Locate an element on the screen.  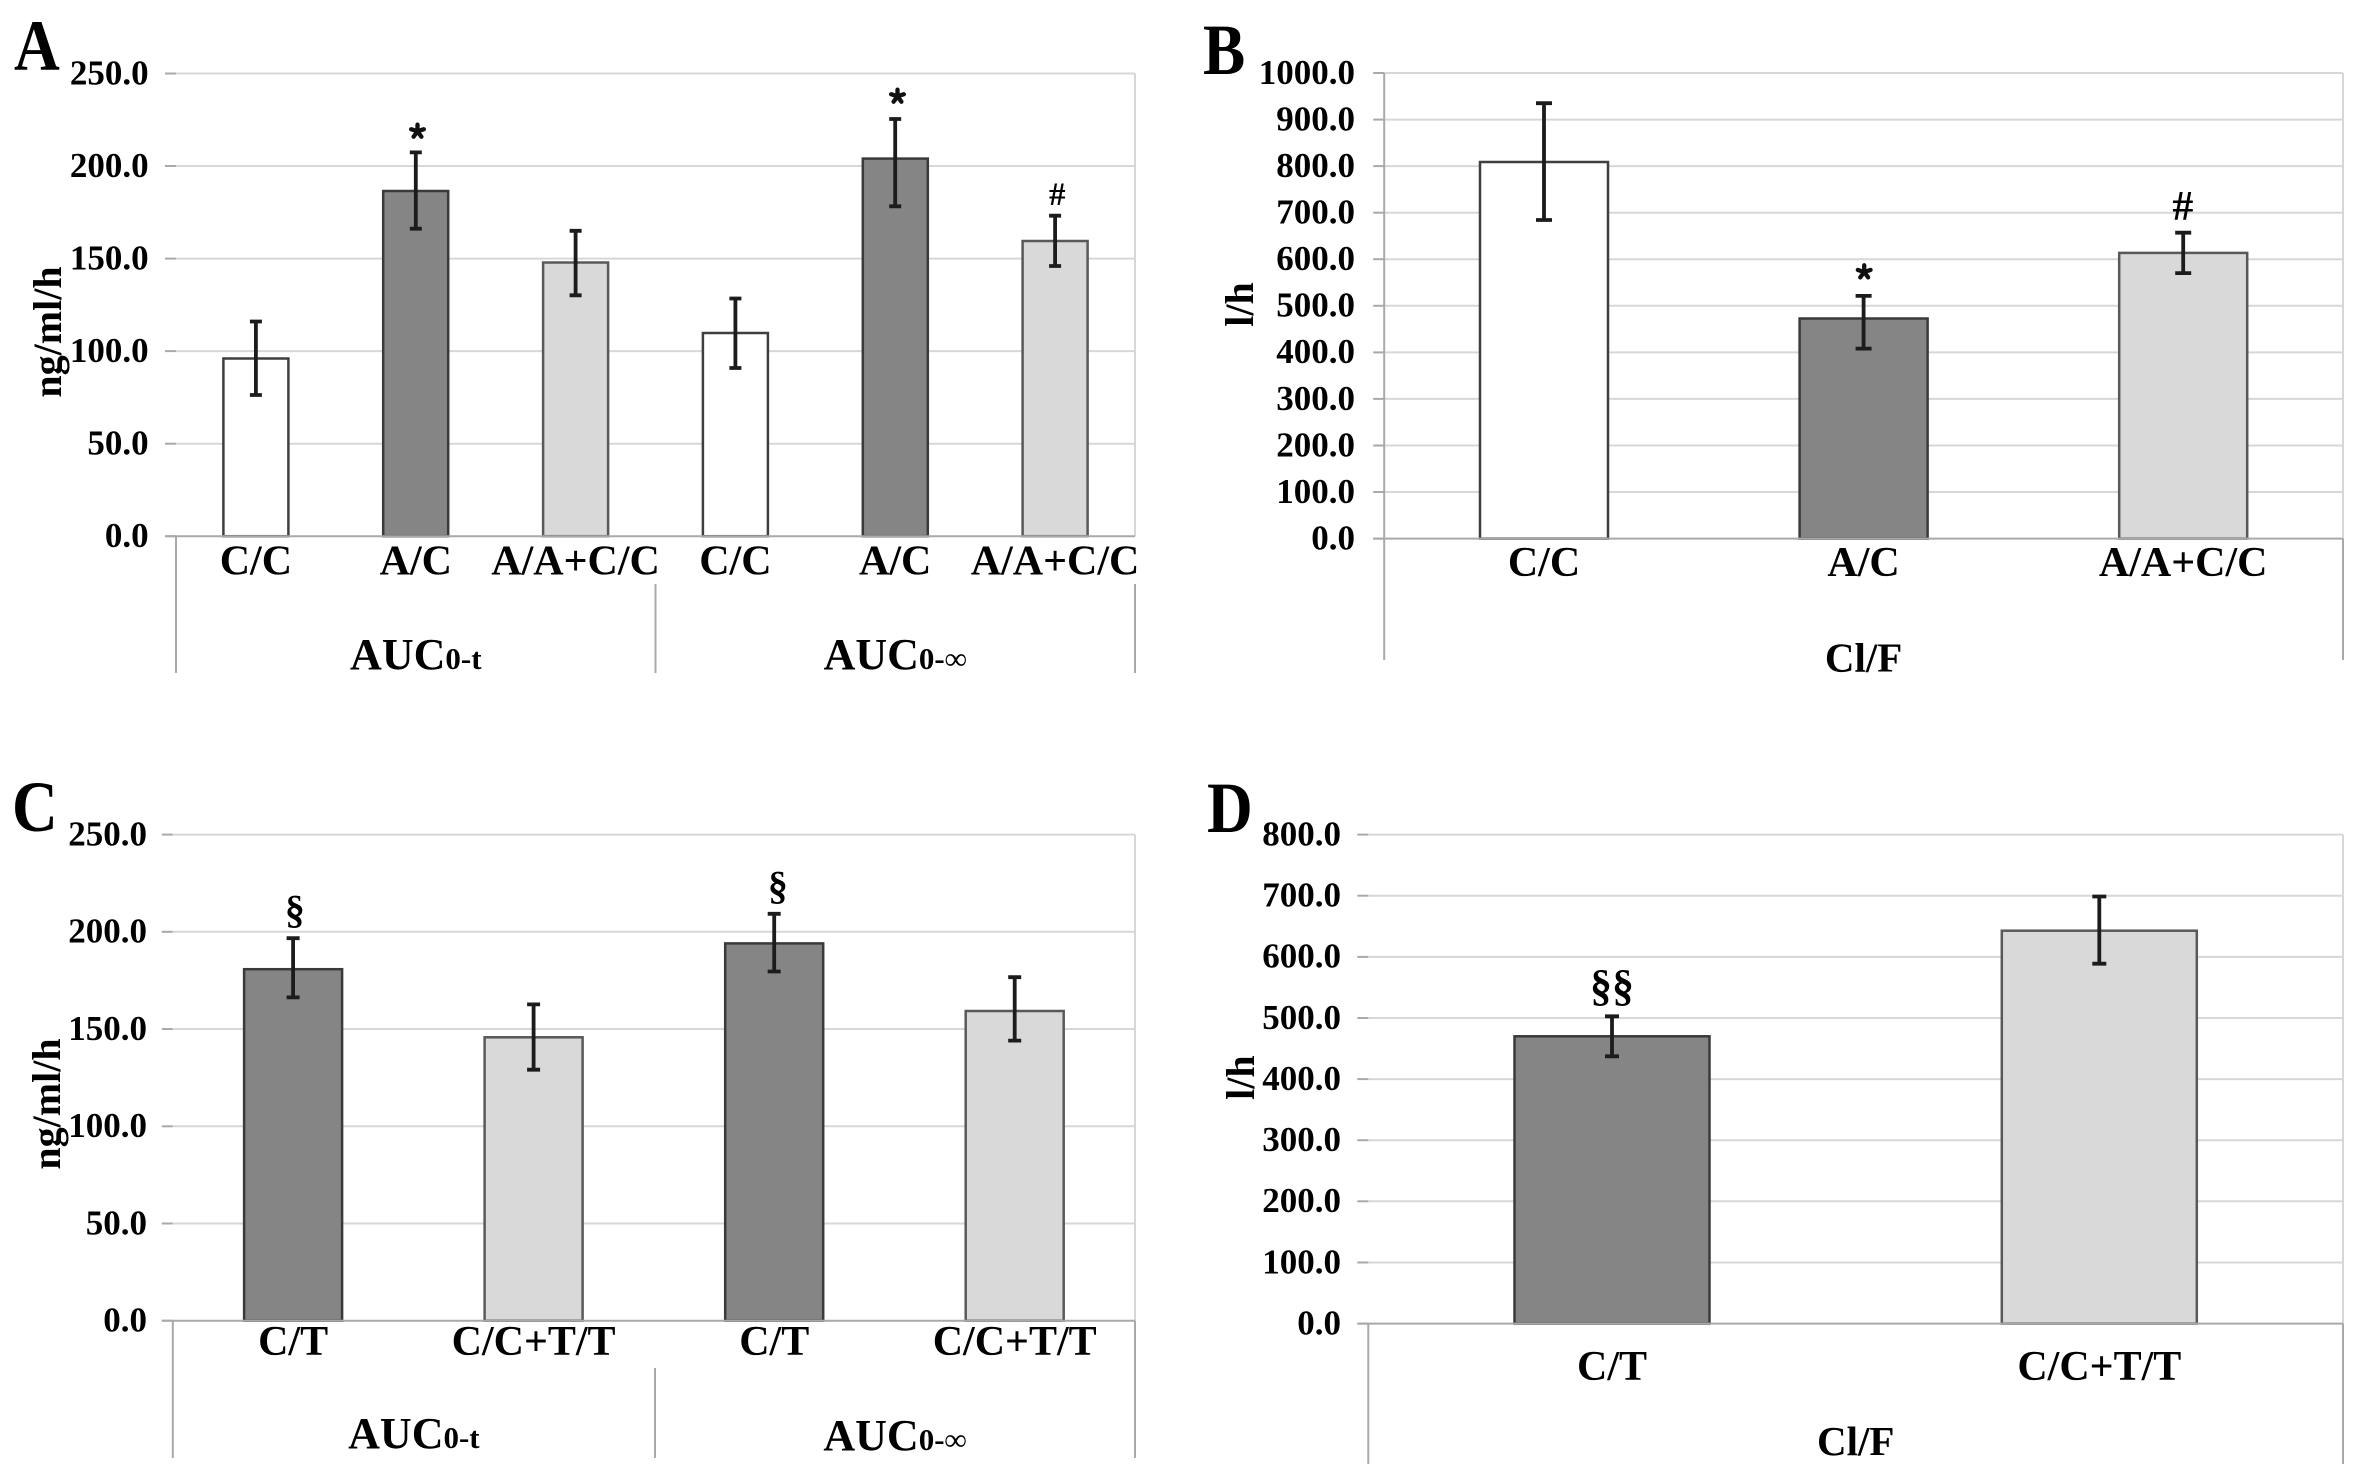
svg-text: C is located at coordinates (35, 807).